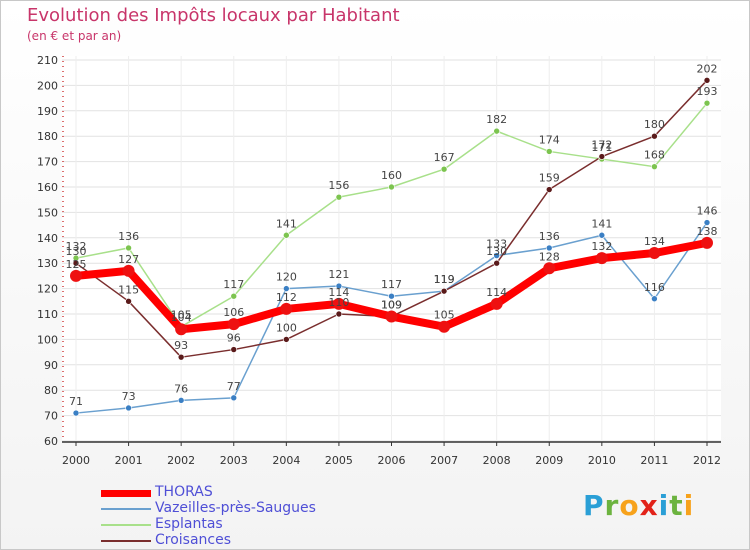 Image resolution: width=750 pixels, height=550 pixels. I want to click on y-tick-label-90: 90, so click(51, 365).